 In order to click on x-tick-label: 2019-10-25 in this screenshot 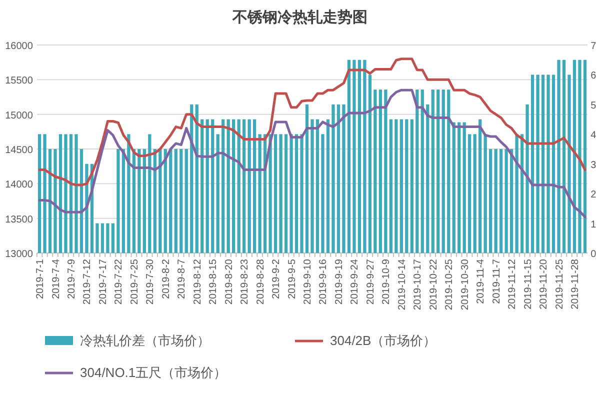, I will do `click(450, 284)`.